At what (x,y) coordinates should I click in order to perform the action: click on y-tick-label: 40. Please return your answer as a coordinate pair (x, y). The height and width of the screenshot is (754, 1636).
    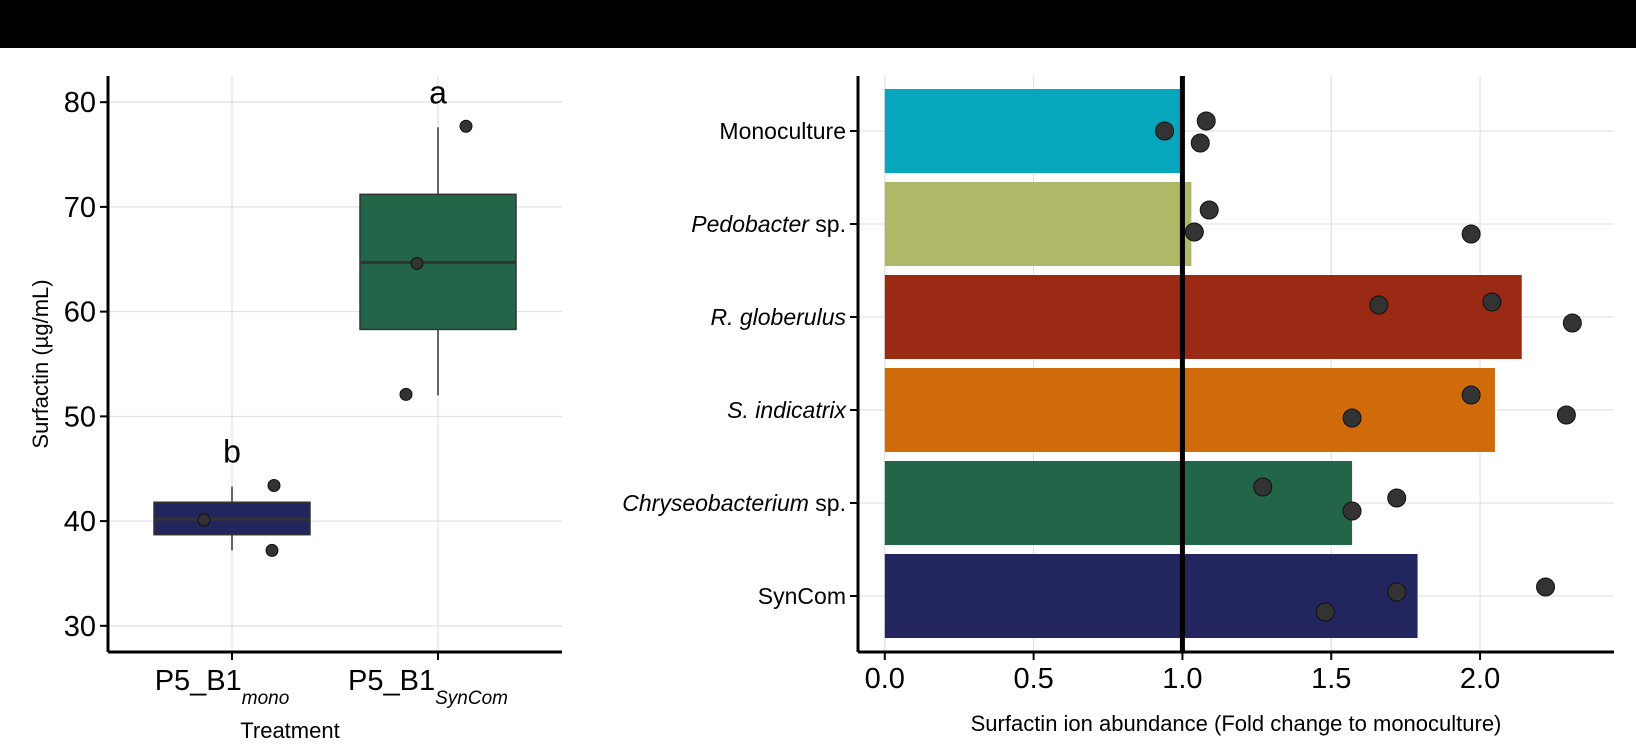
    Looking at the image, I should click on (80, 522).